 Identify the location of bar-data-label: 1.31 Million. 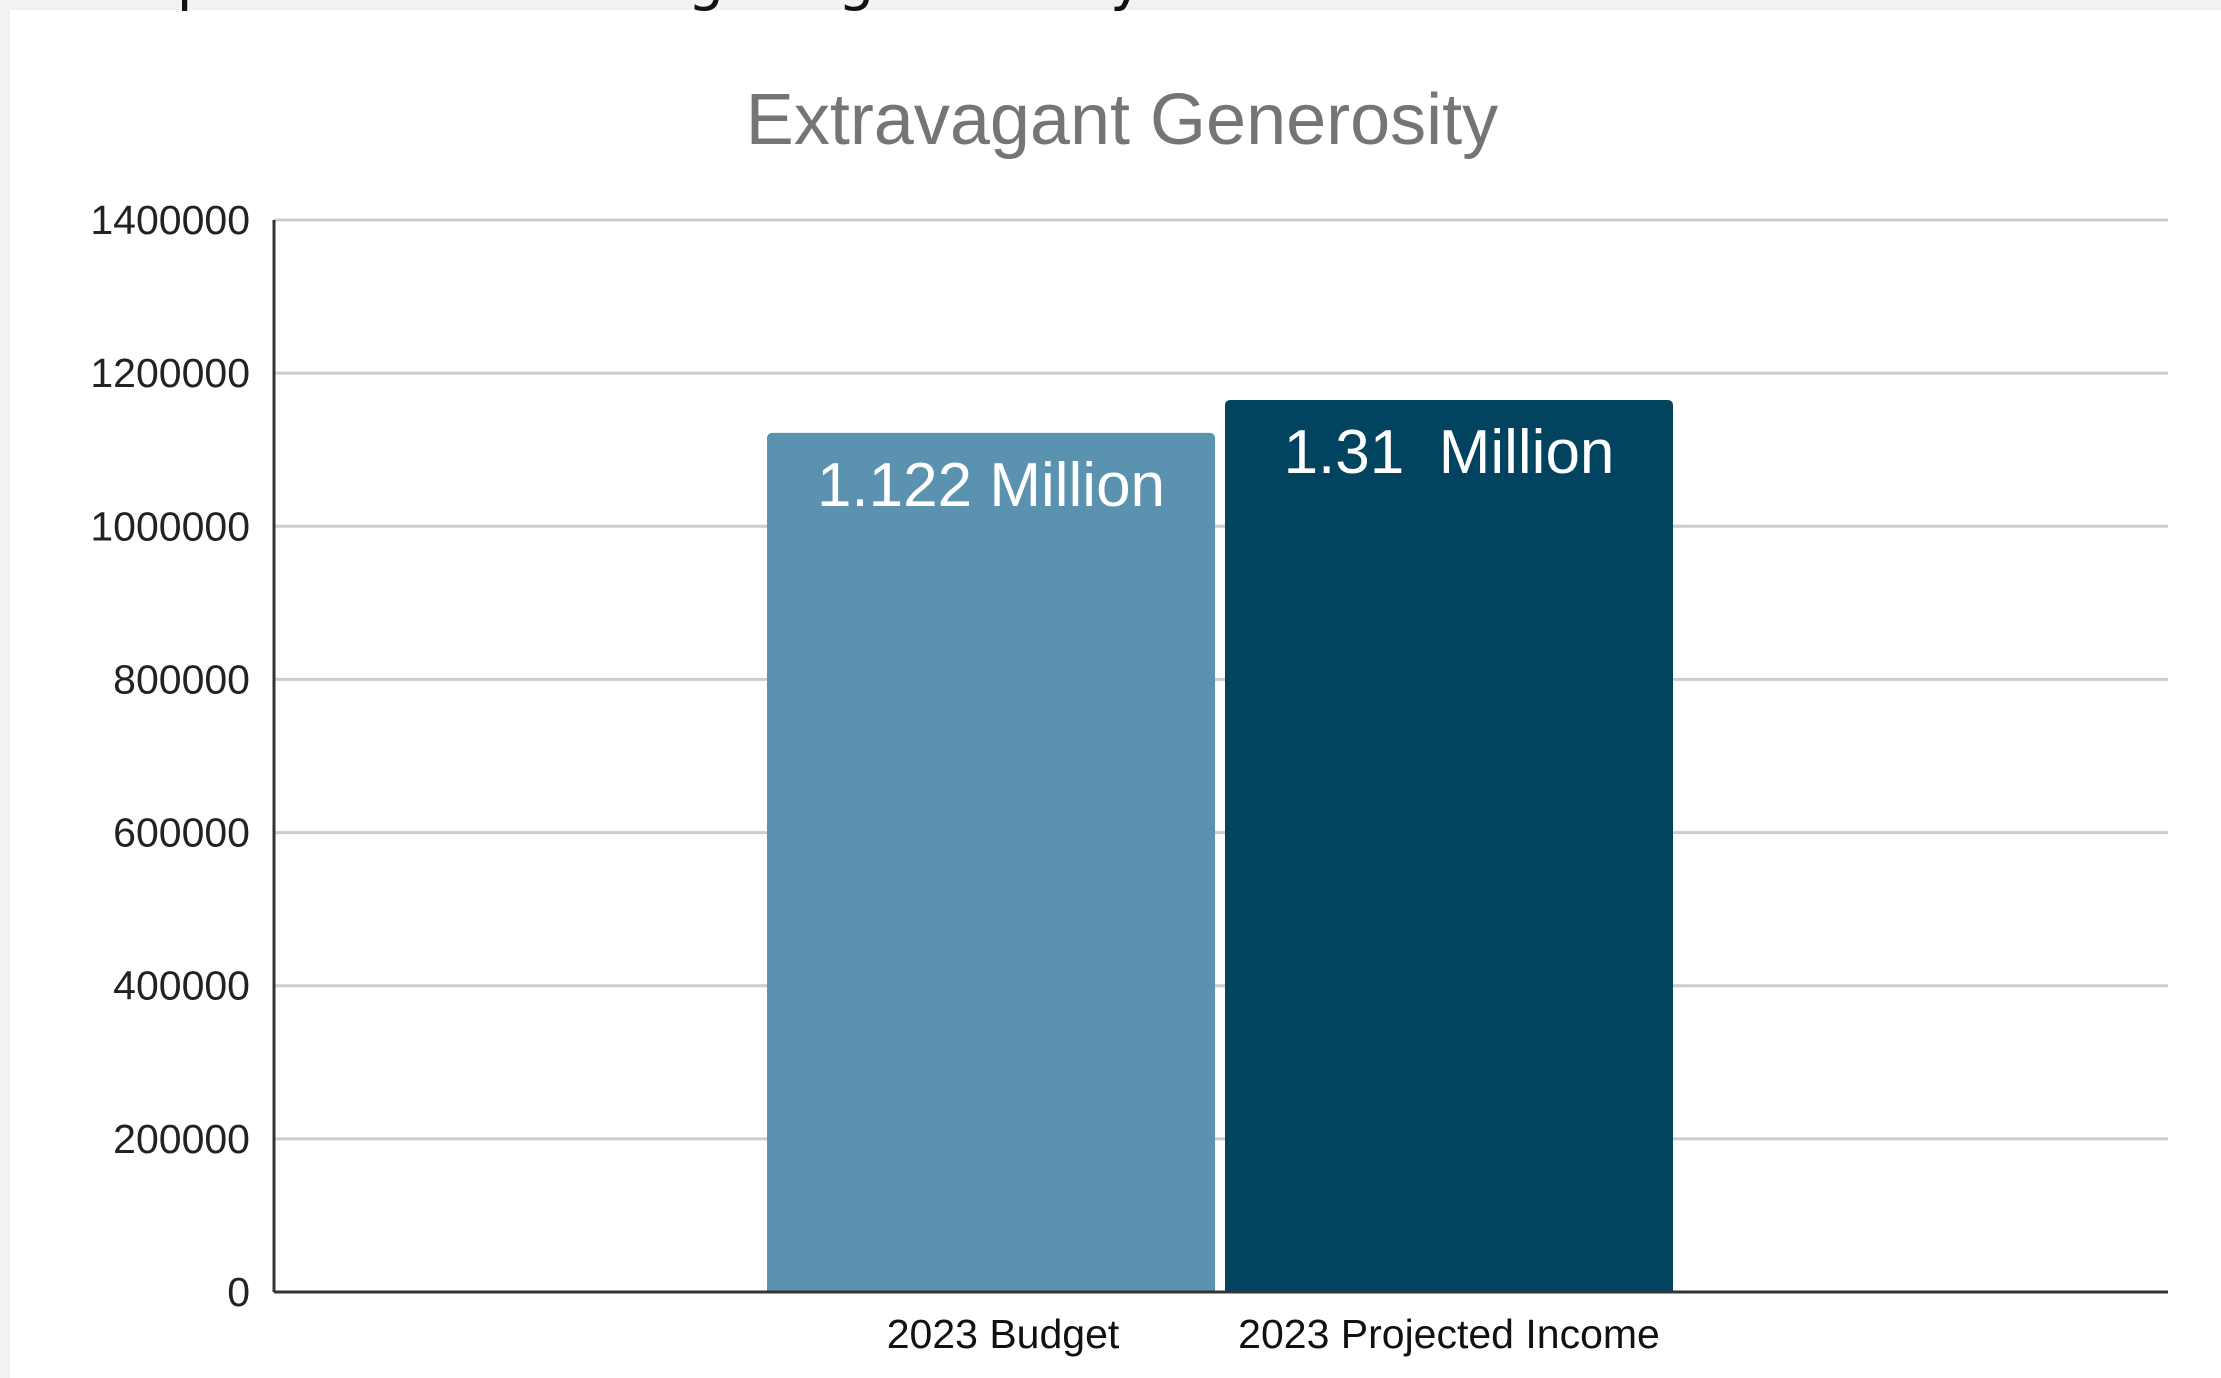
(1449, 452).